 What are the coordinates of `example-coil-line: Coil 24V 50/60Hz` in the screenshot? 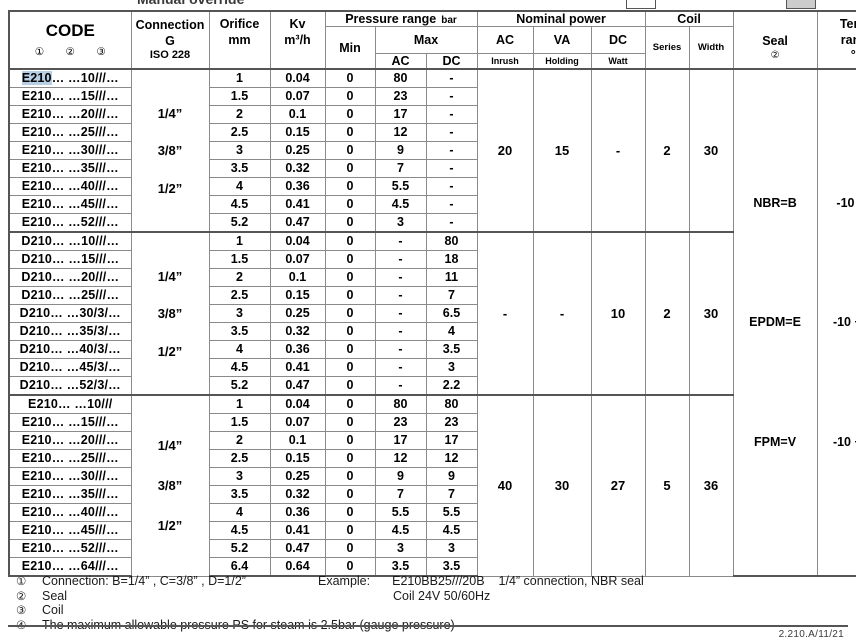 It's located at (442, 595).